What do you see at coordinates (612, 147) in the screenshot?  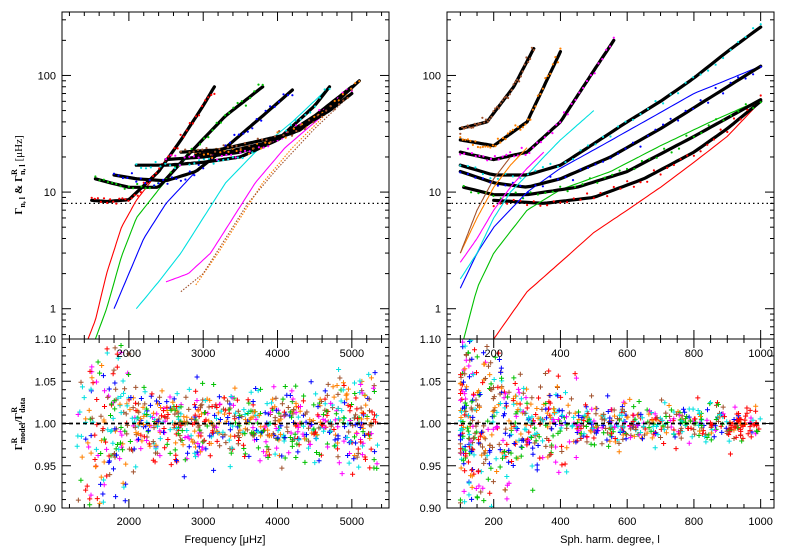 I see `tr-data-band-green` at bounding box center [612, 147].